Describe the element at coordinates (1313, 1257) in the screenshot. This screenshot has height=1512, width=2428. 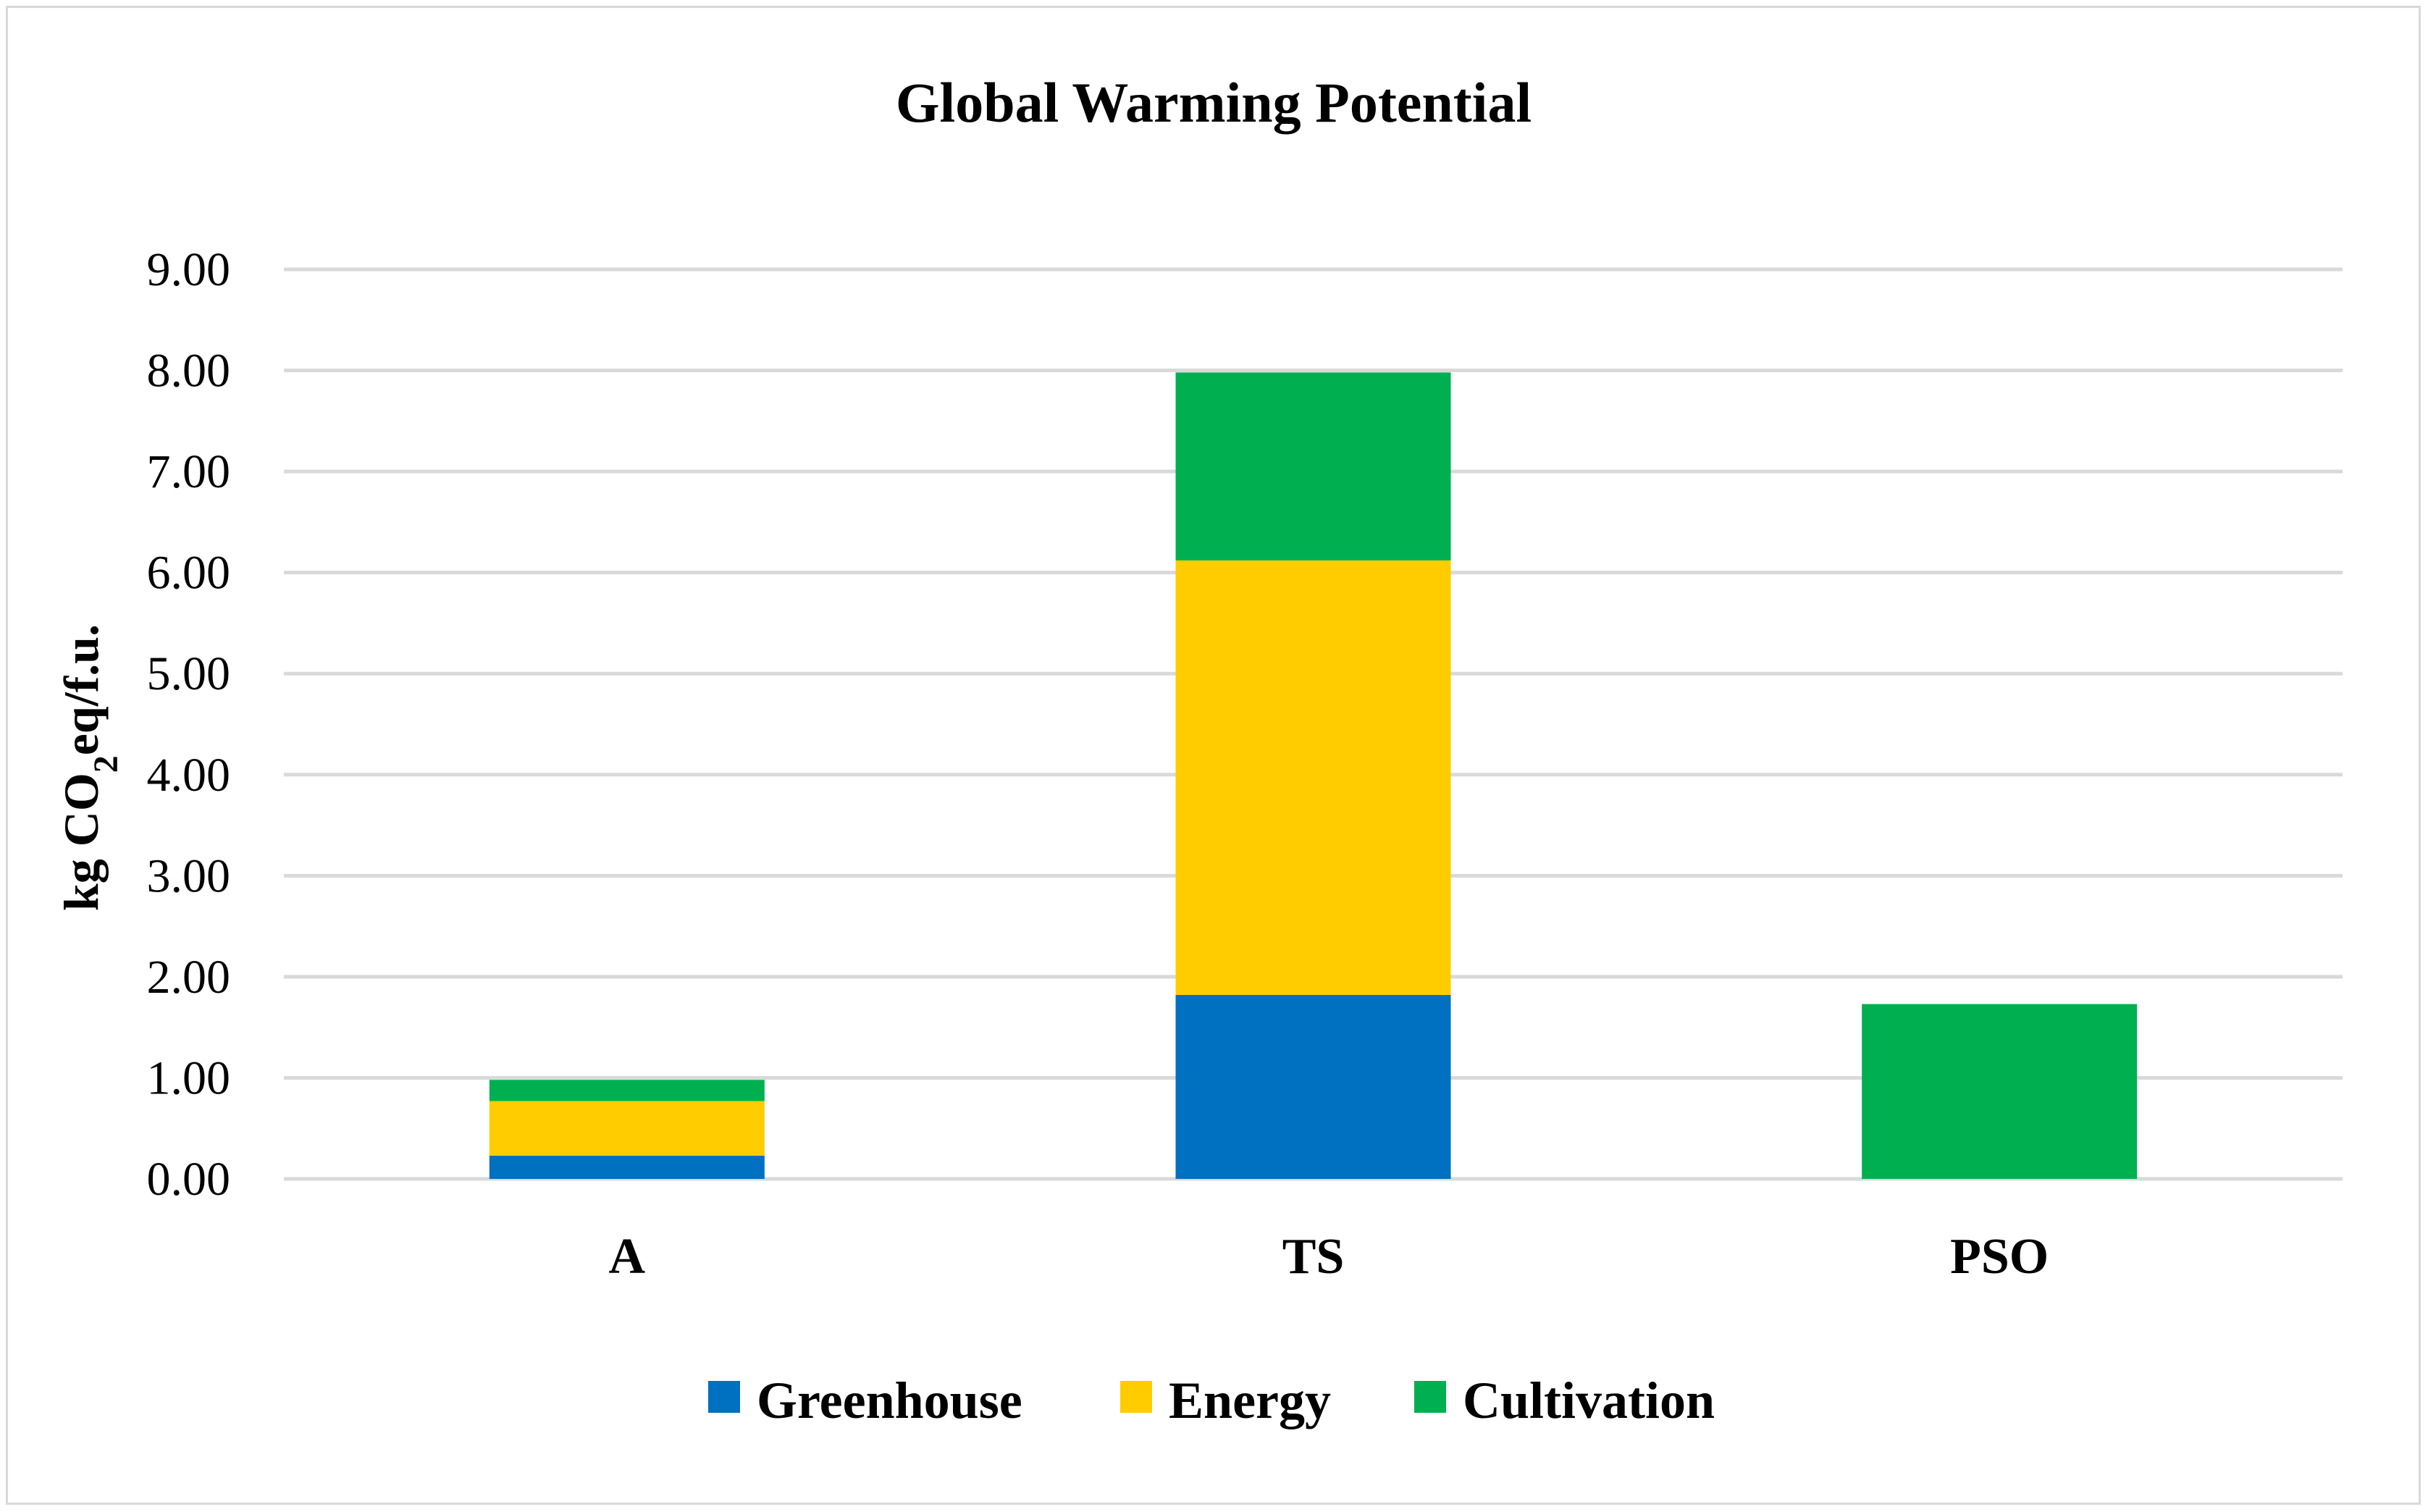
I see `x-category-label: TS` at that location.